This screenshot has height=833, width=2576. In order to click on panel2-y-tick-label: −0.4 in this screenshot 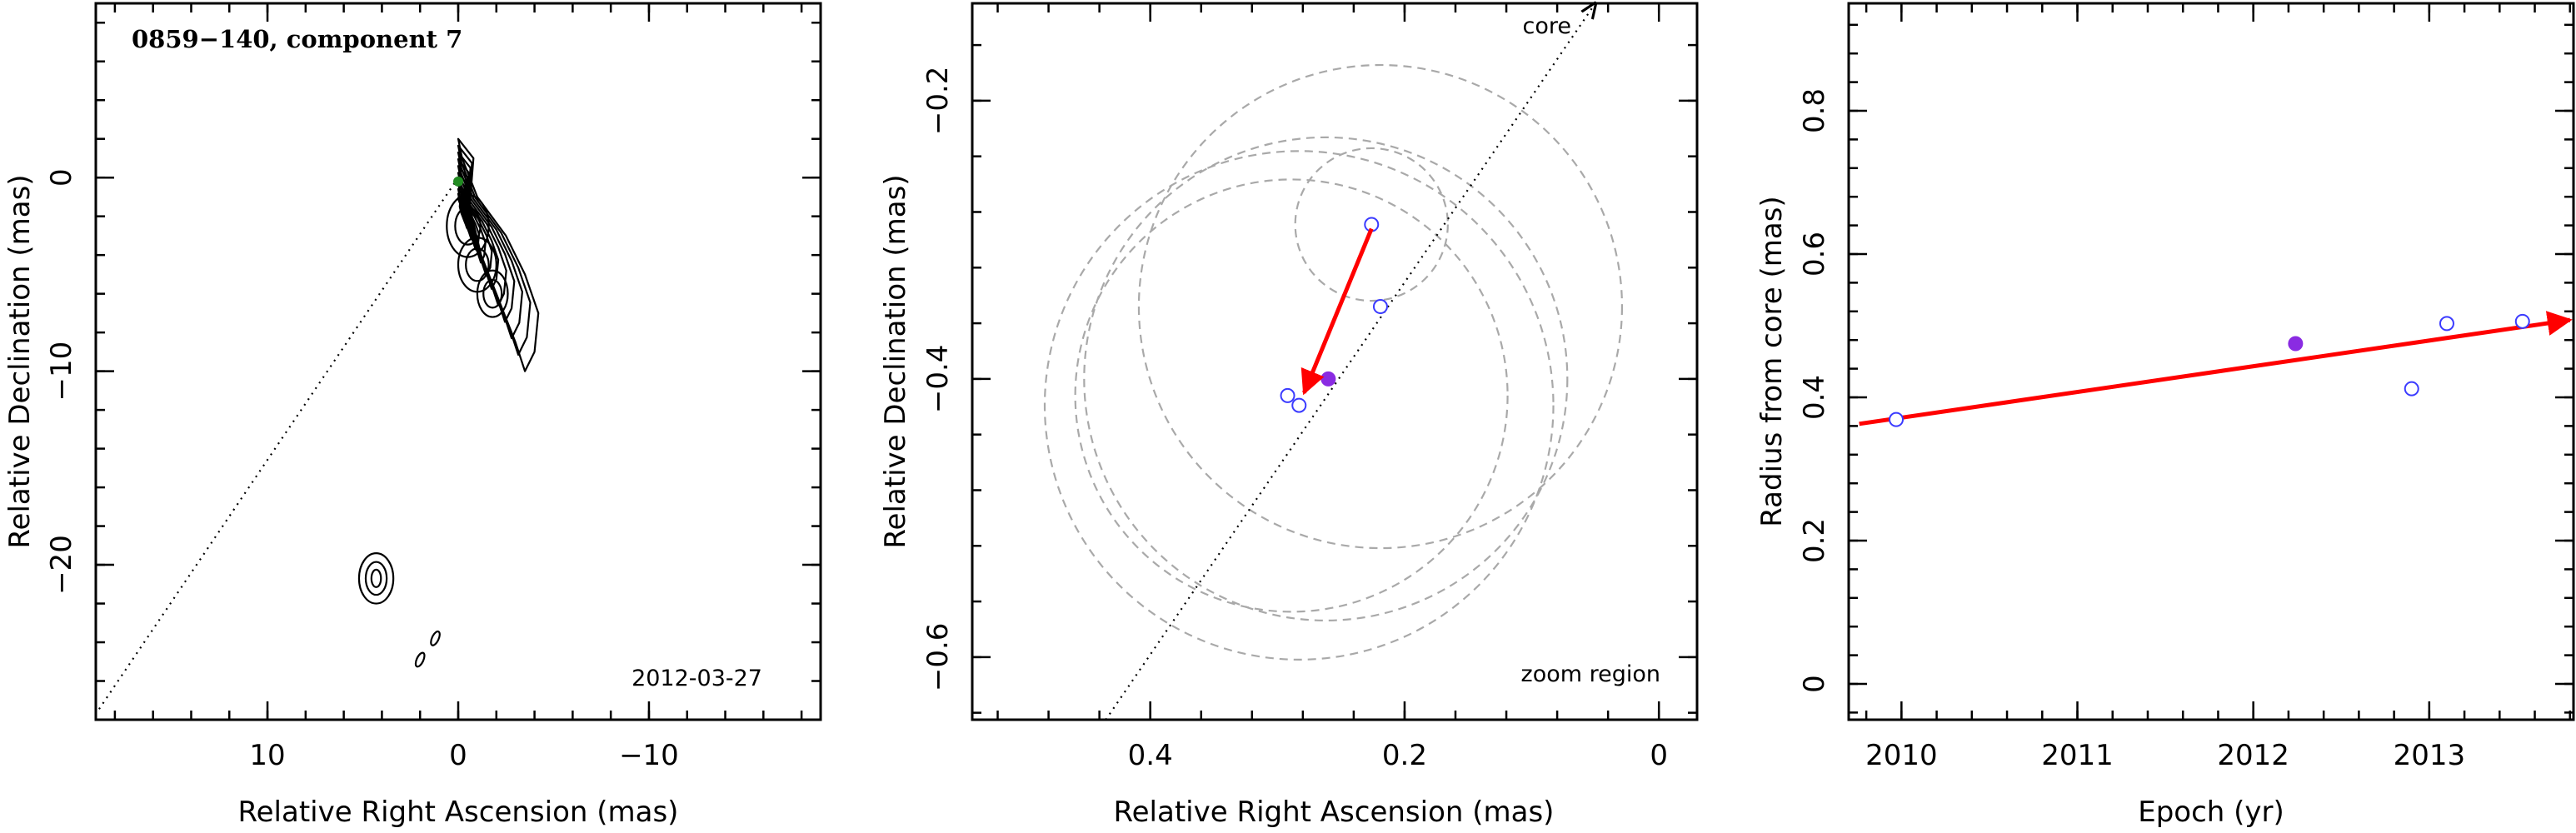, I will do `click(938, 379)`.